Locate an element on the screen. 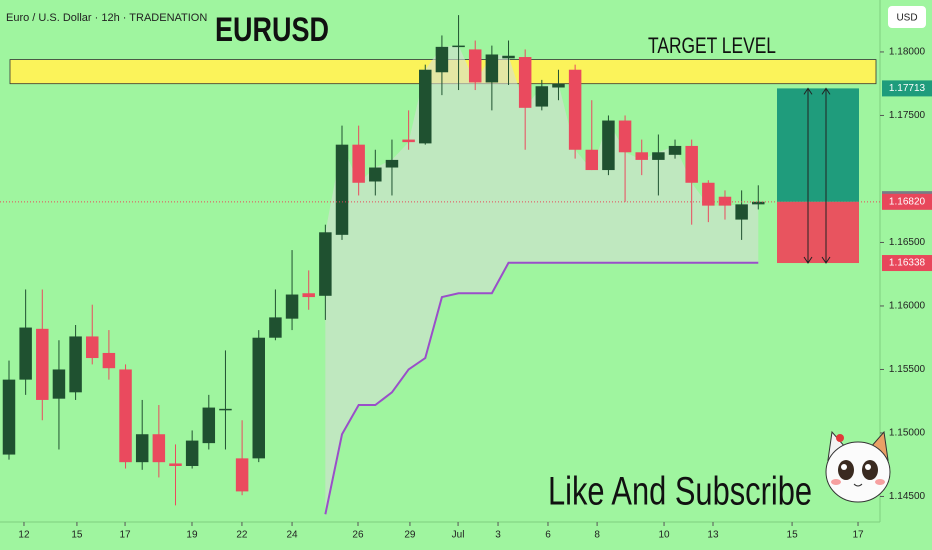 Image resolution: width=932 pixels, height=550 pixels. y-tick-label: 1.14500 is located at coordinates (907, 496).